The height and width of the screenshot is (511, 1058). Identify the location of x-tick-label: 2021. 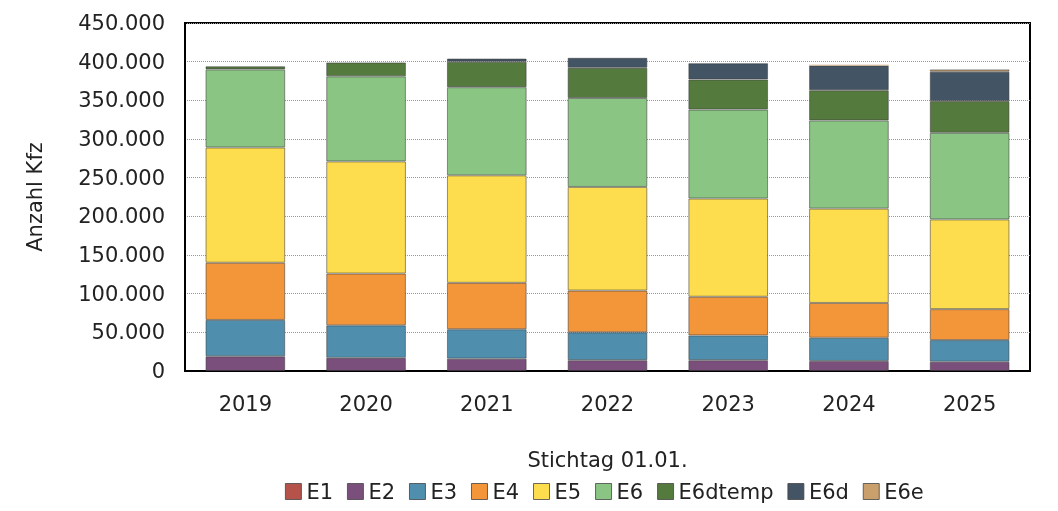
(487, 403).